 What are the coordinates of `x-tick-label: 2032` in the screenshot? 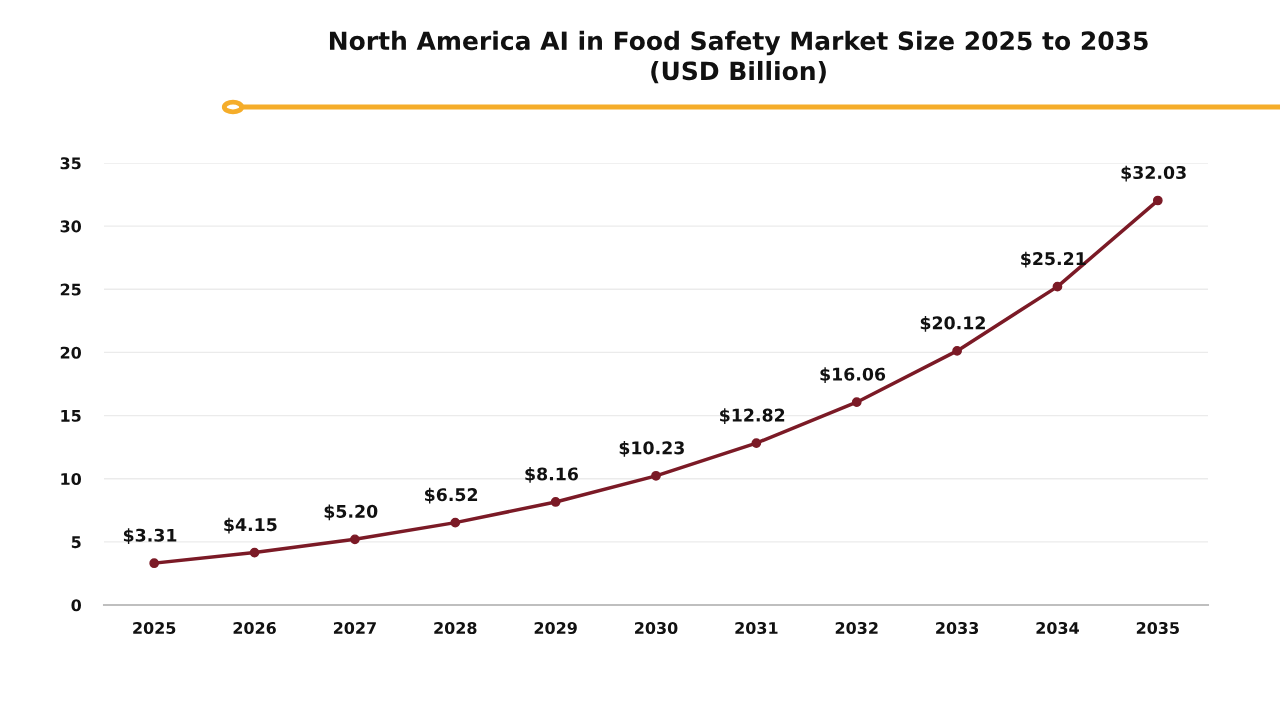 It's located at (856, 628).